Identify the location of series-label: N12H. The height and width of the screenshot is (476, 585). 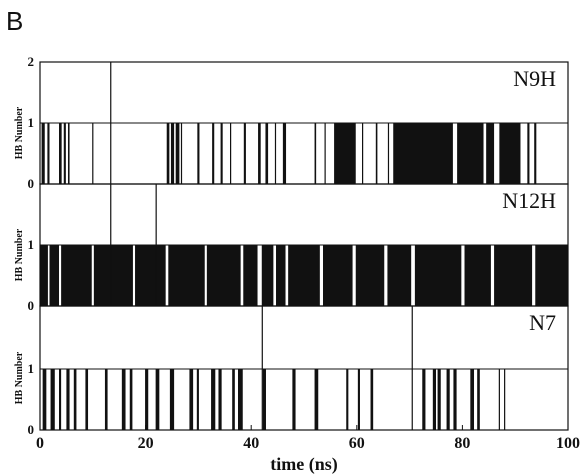
(529, 200).